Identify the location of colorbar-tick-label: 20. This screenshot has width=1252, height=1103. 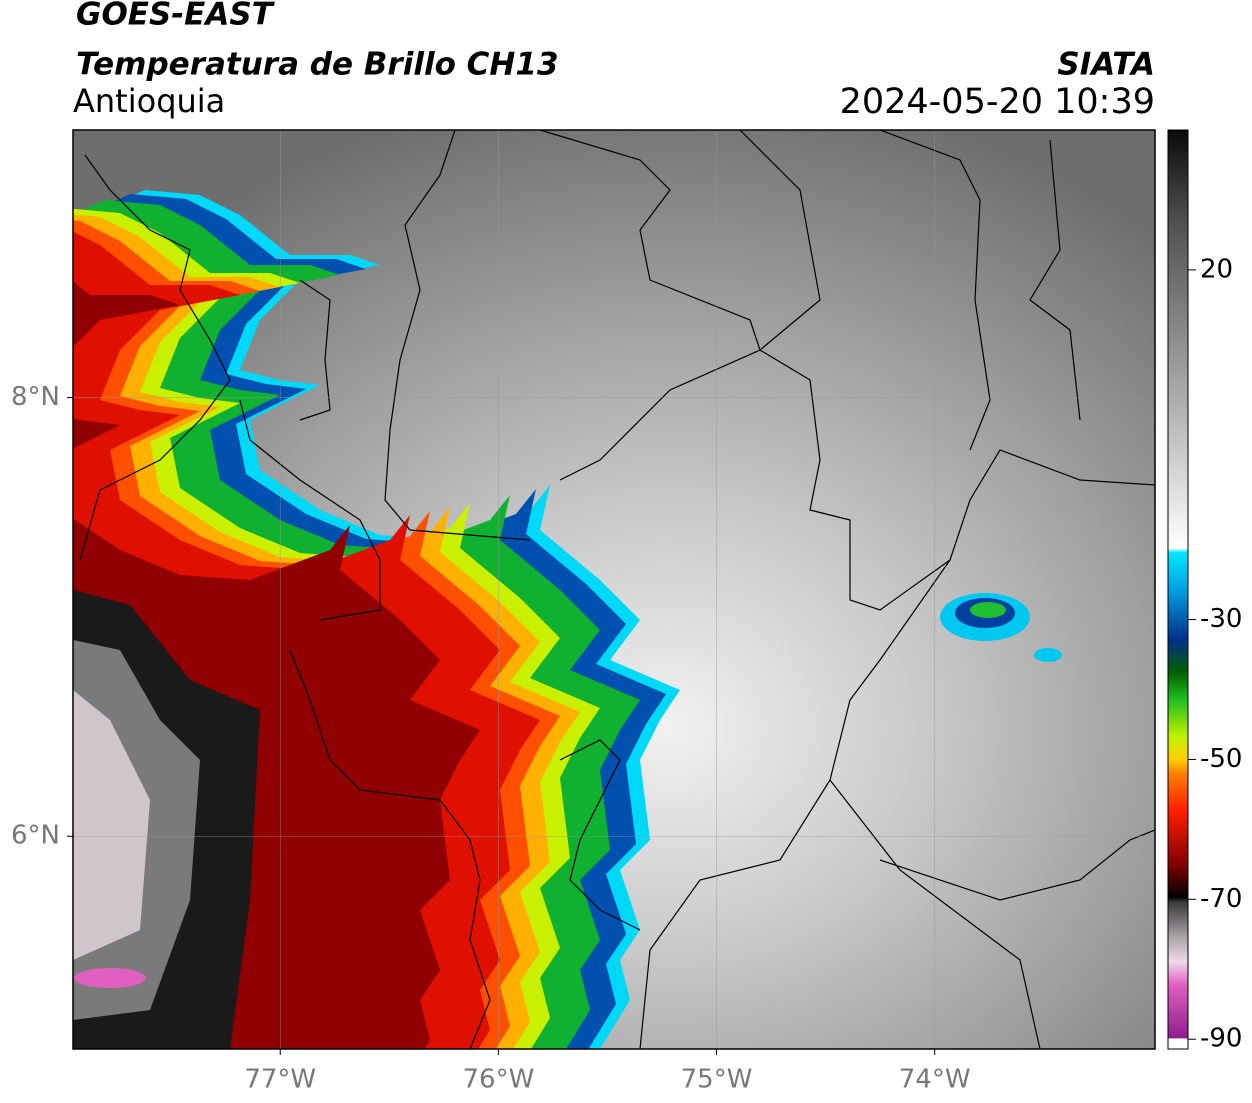
(1216, 269).